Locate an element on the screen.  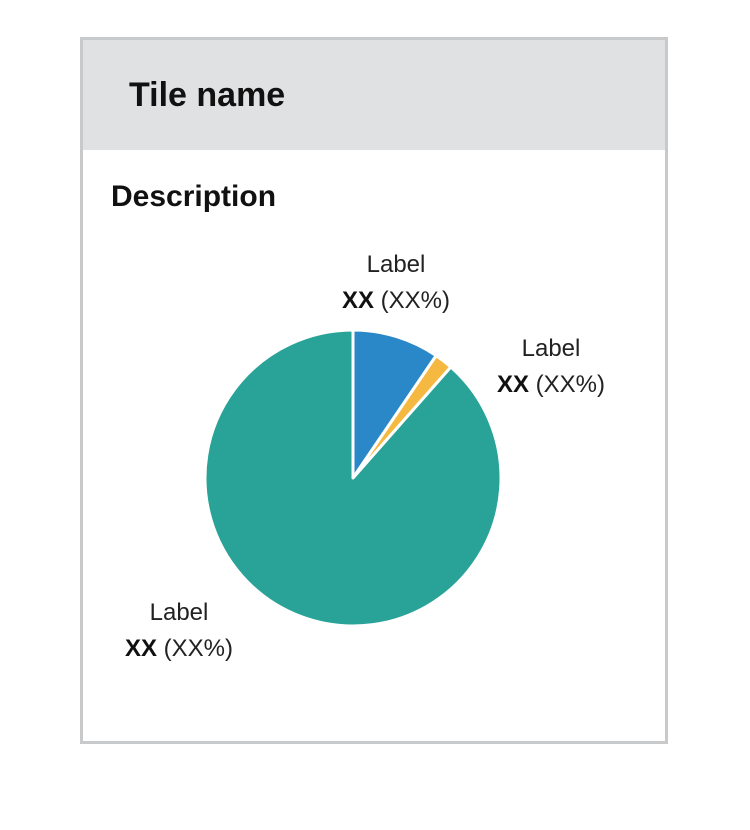
slice-value-label-3: XX (XX%) is located at coordinates (179, 648).